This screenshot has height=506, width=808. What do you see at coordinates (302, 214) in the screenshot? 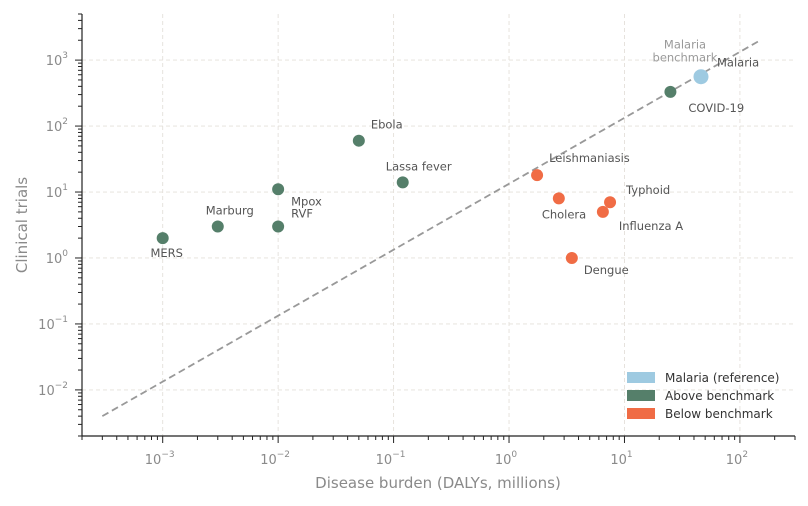
I see `point-label-rvf: RVF` at bounding box center [302, 214].